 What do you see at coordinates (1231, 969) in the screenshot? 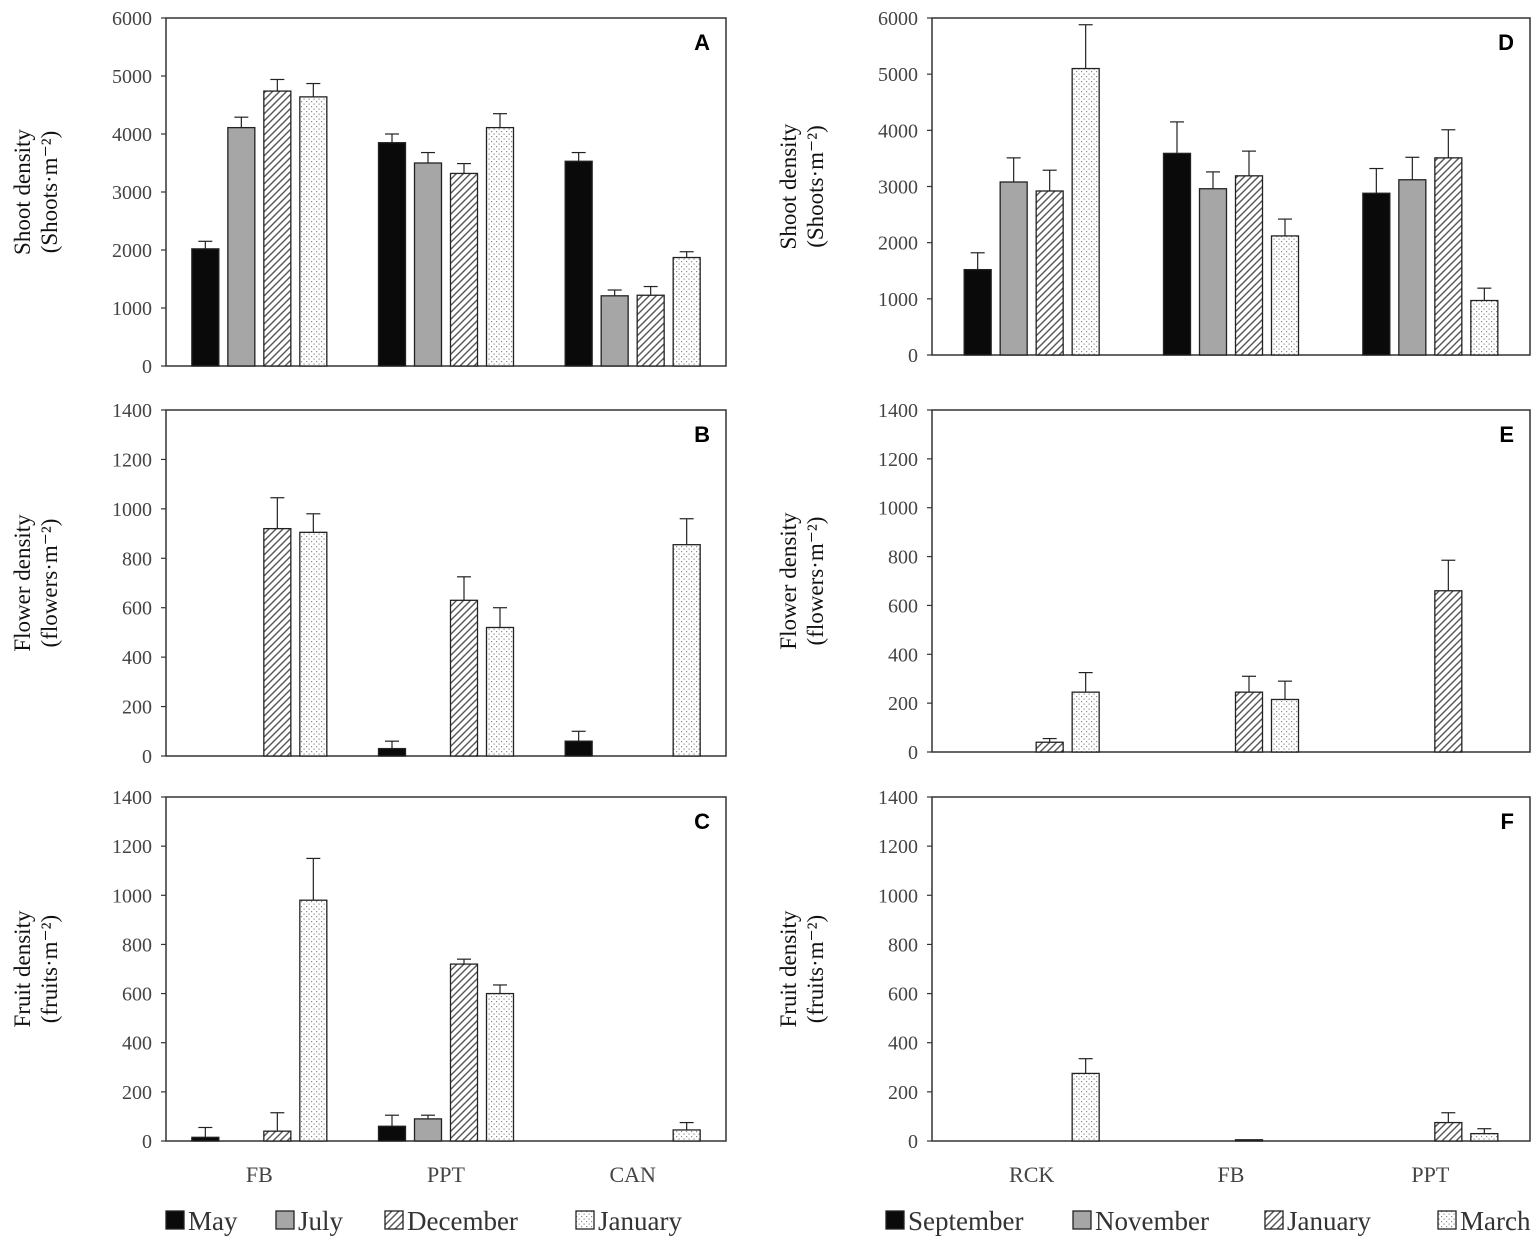
I see `plot-frame` at bounding box center [1231, 969].